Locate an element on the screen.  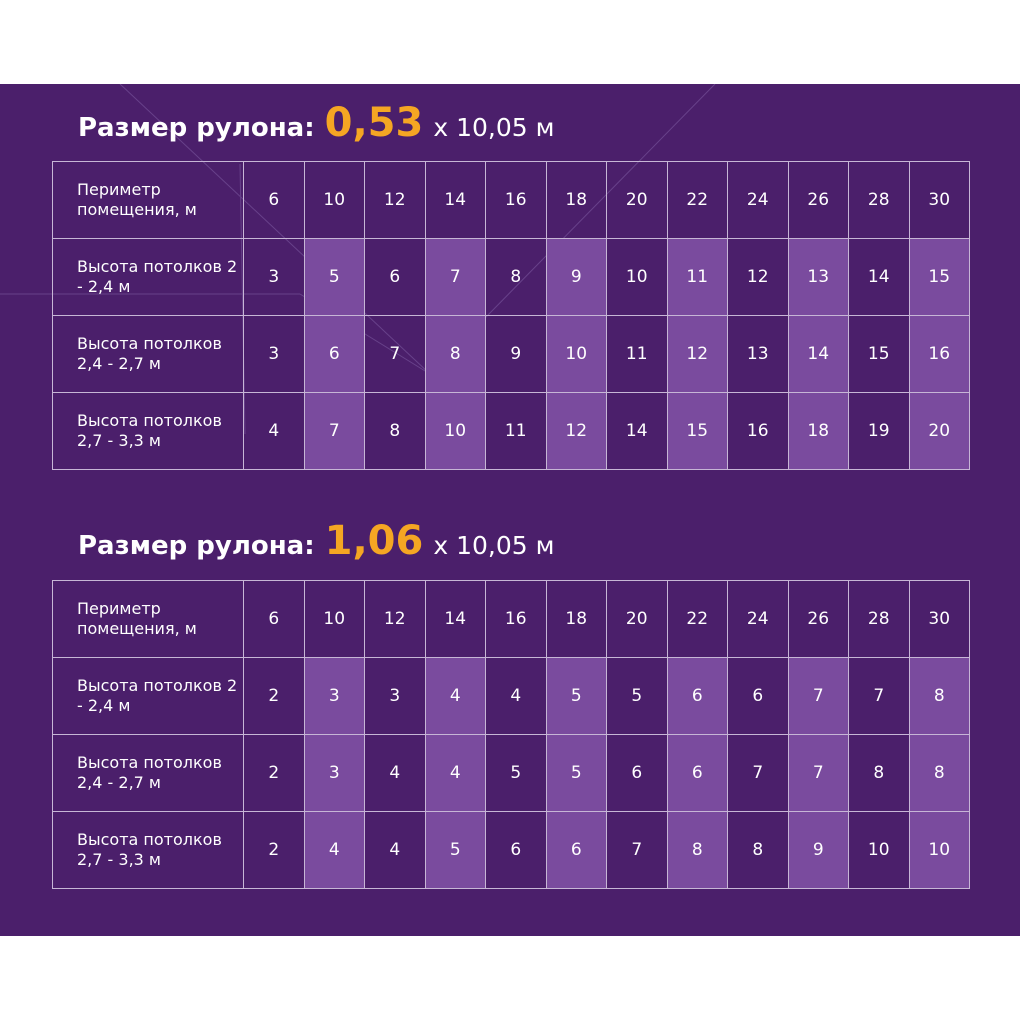
roll-width-value: 0,53 is located at coordinates (374, 123).